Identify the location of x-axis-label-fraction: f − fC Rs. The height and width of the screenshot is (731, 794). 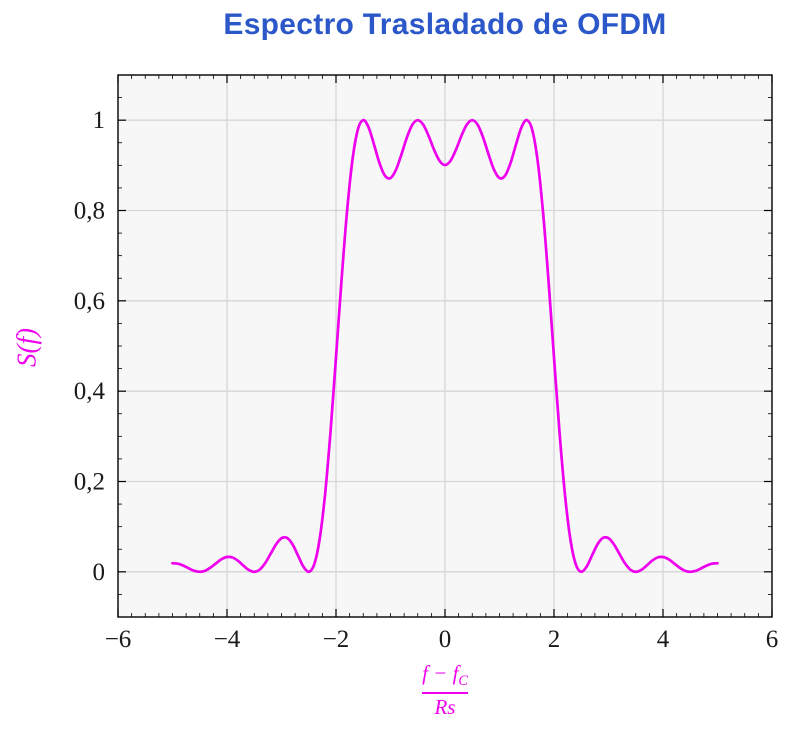
(445, 690).